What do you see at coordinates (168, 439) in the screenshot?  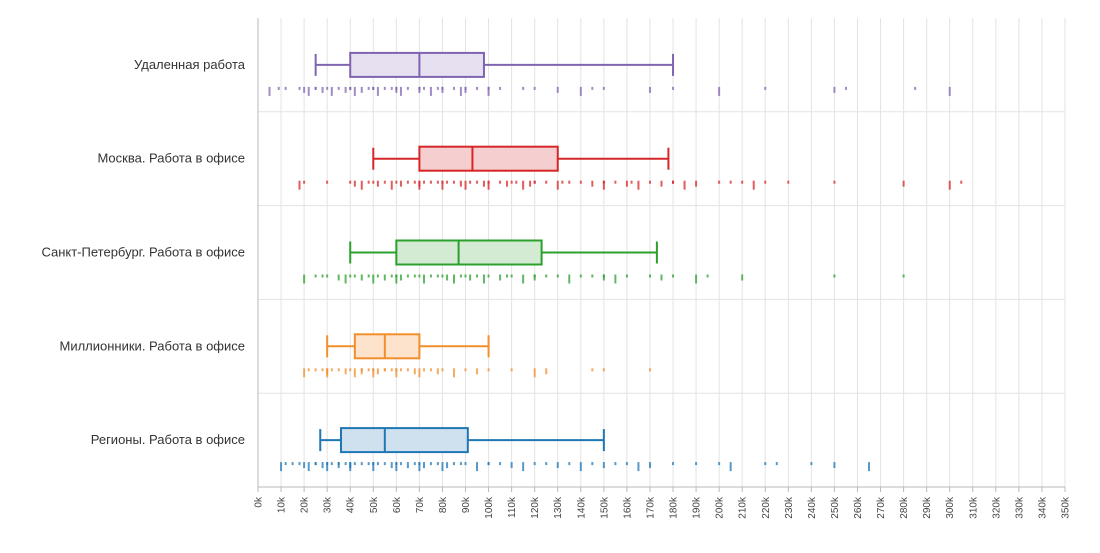 I see `category-label: Регионы. Работа в офисе` at bounding box center [168, 439].